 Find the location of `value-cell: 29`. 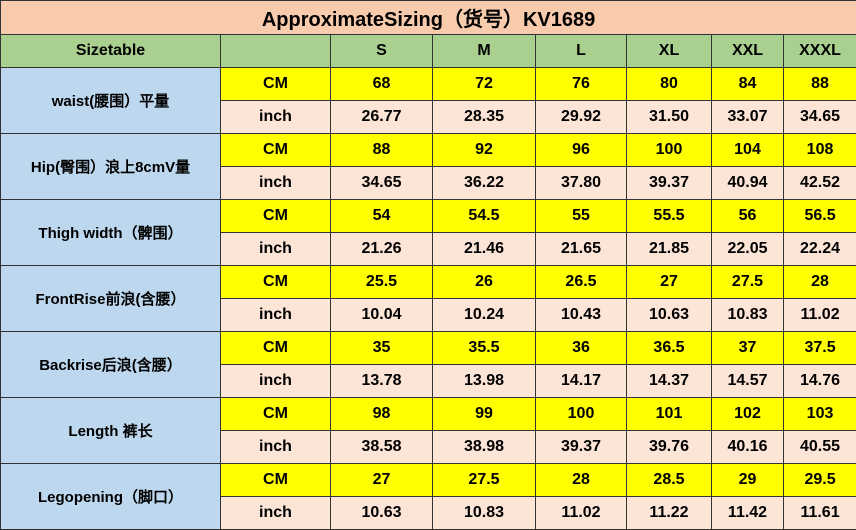

value-cell: 29 is located at coordinates (748, 480).